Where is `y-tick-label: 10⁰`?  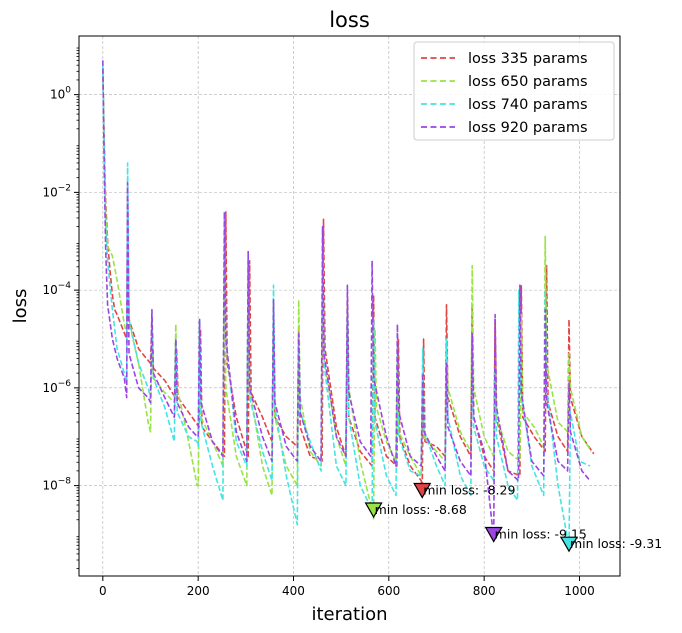
y-tick-label: 10⁰ is located at coordinates (60, 94).